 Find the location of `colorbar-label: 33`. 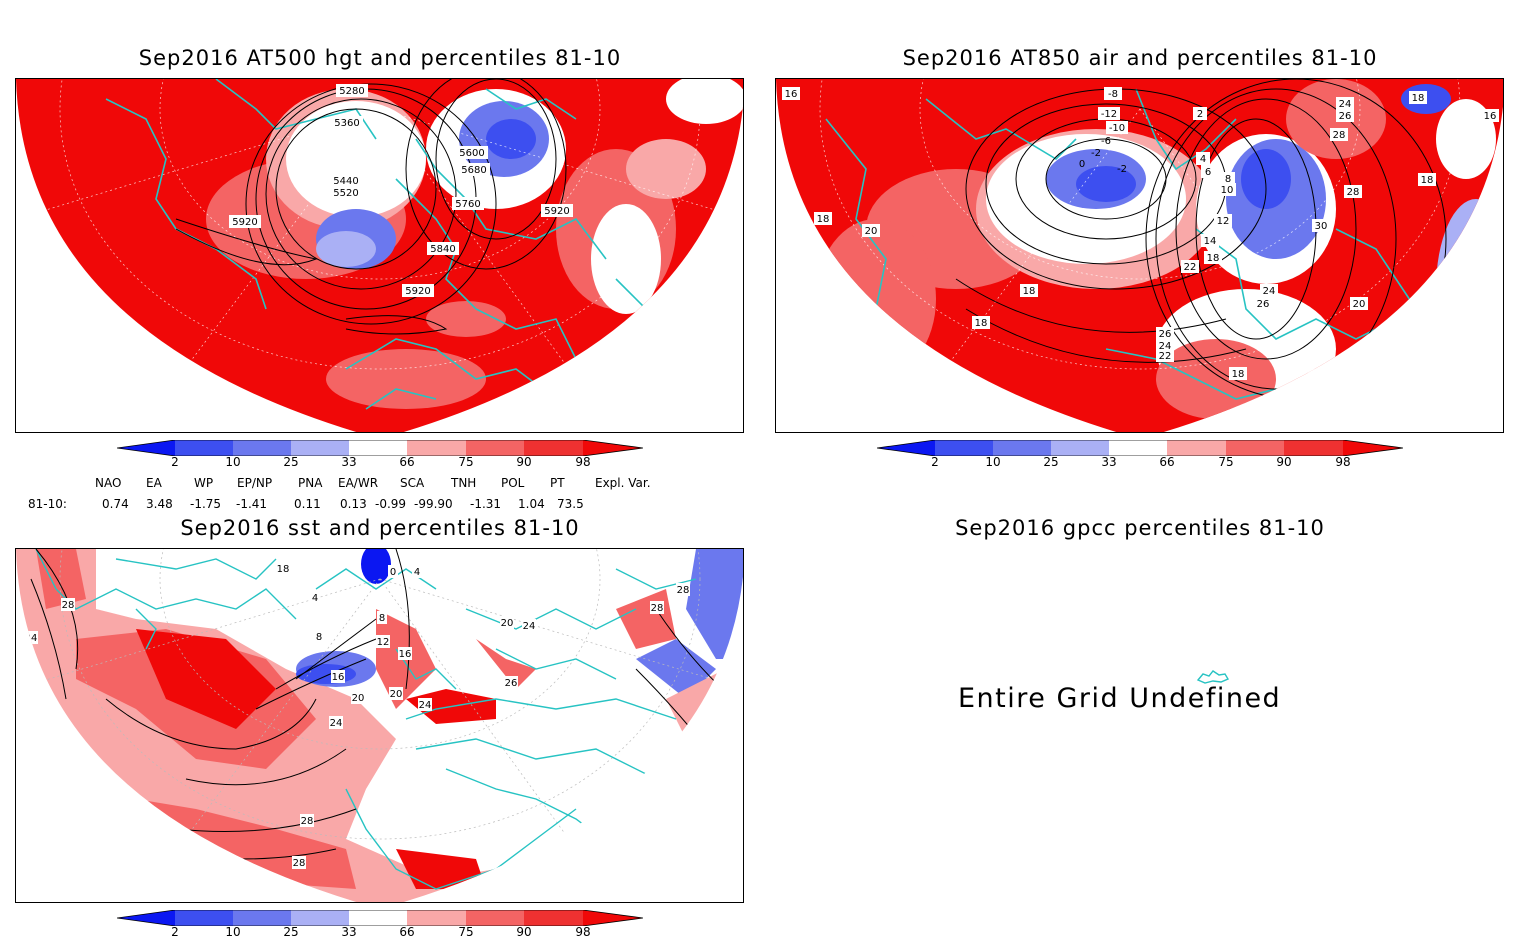

colorbar-label: 33 is located at coordinates (1109, 462).